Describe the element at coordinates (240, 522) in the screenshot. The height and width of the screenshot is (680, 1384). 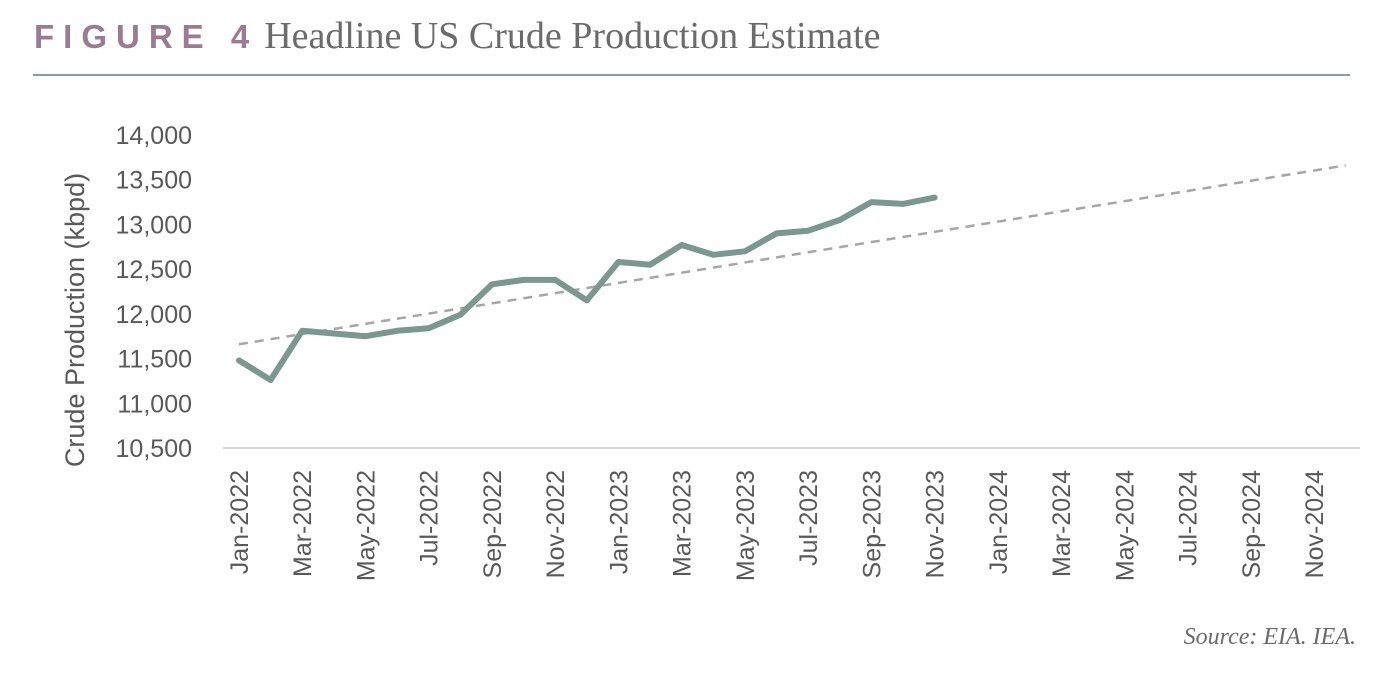
I see `x-tick-label: Jan-2022` at that location.